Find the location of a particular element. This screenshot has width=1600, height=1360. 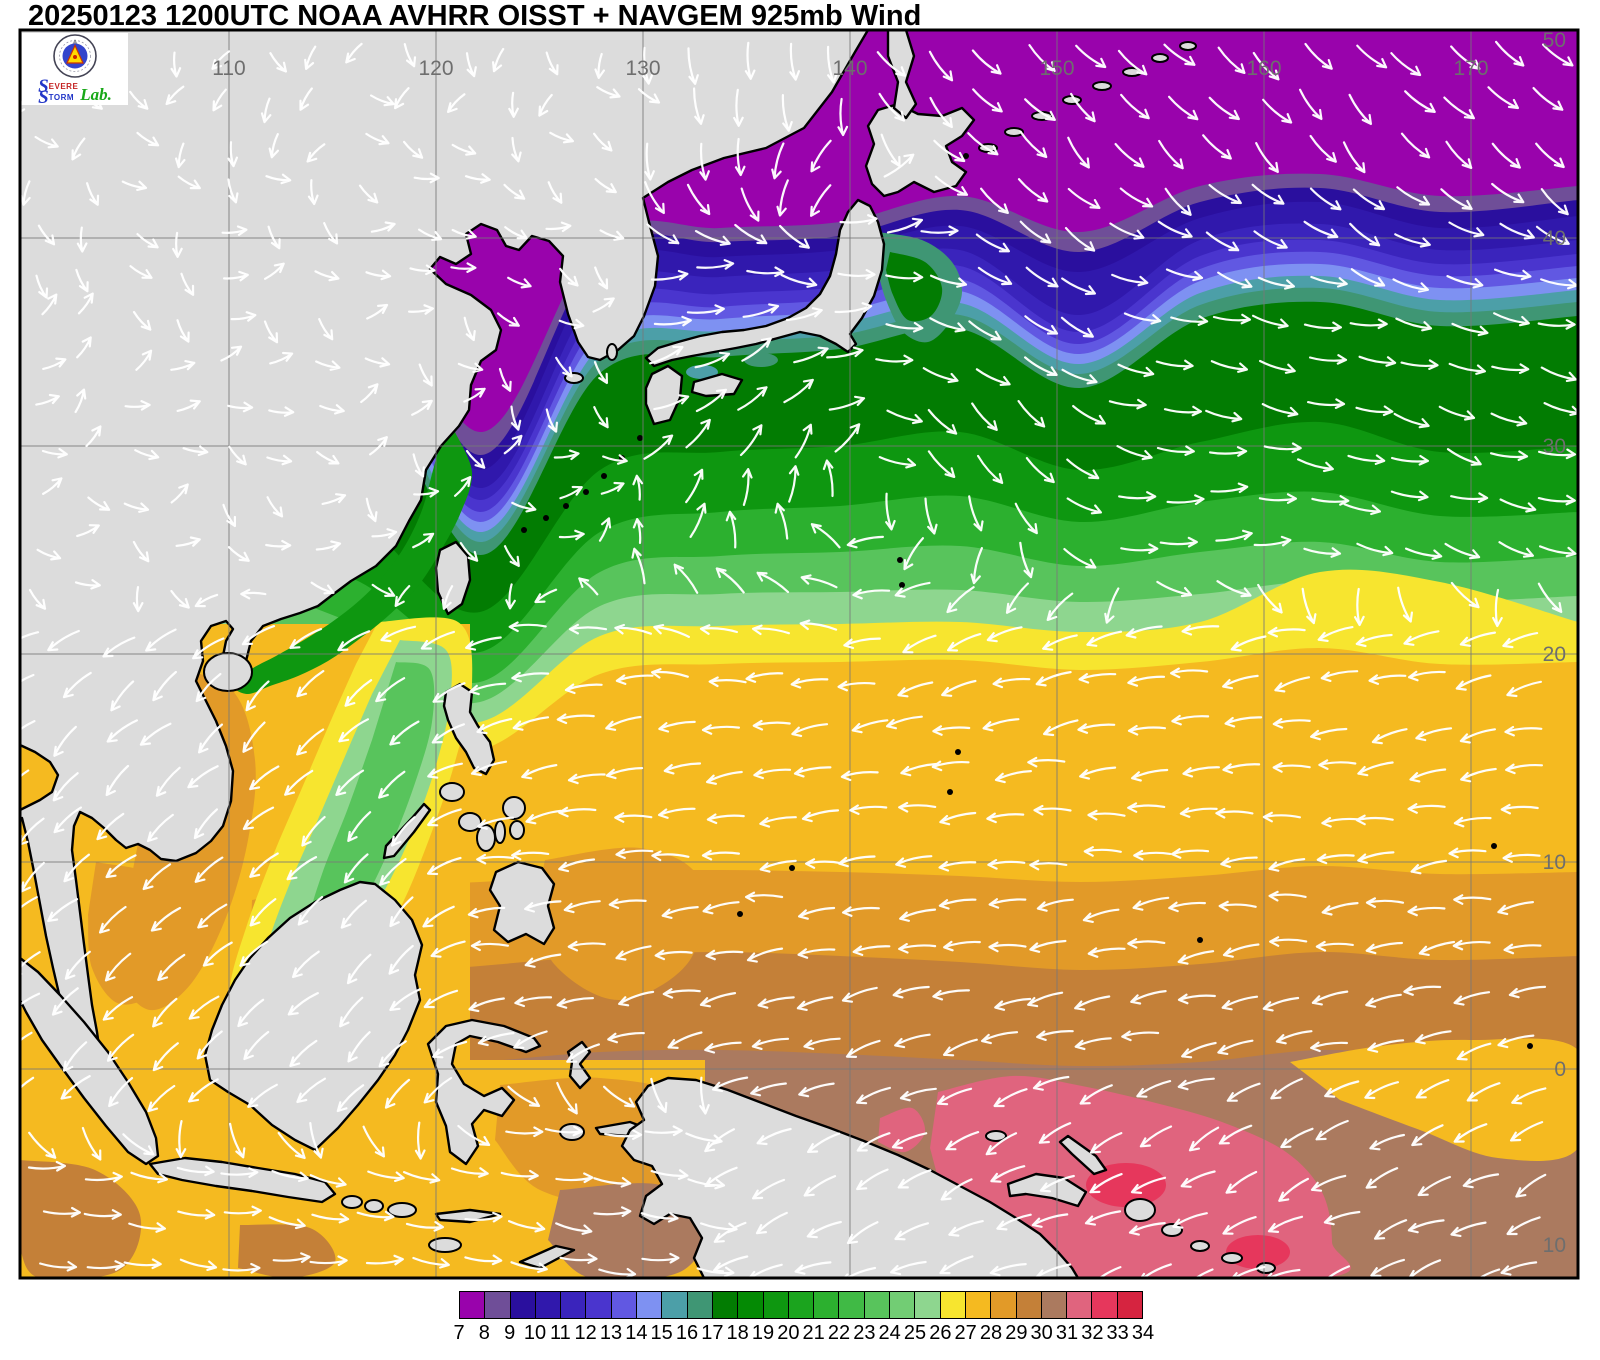

island-leyte is located at coordinates (517, 830).